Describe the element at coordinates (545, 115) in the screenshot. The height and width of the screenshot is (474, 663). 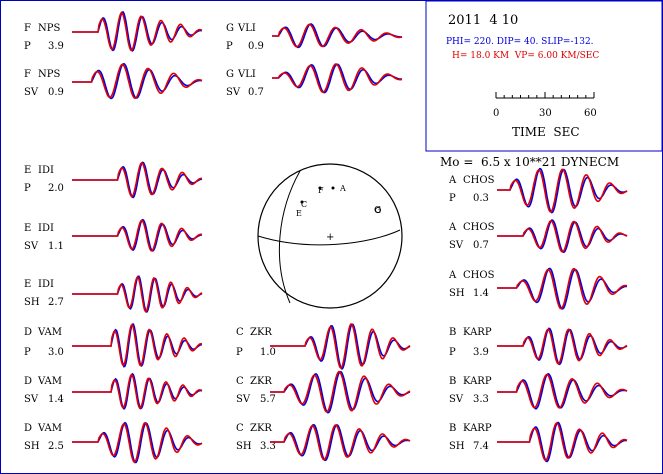
I see `time-scale: 0 30 60 TIME SEC` at that location.